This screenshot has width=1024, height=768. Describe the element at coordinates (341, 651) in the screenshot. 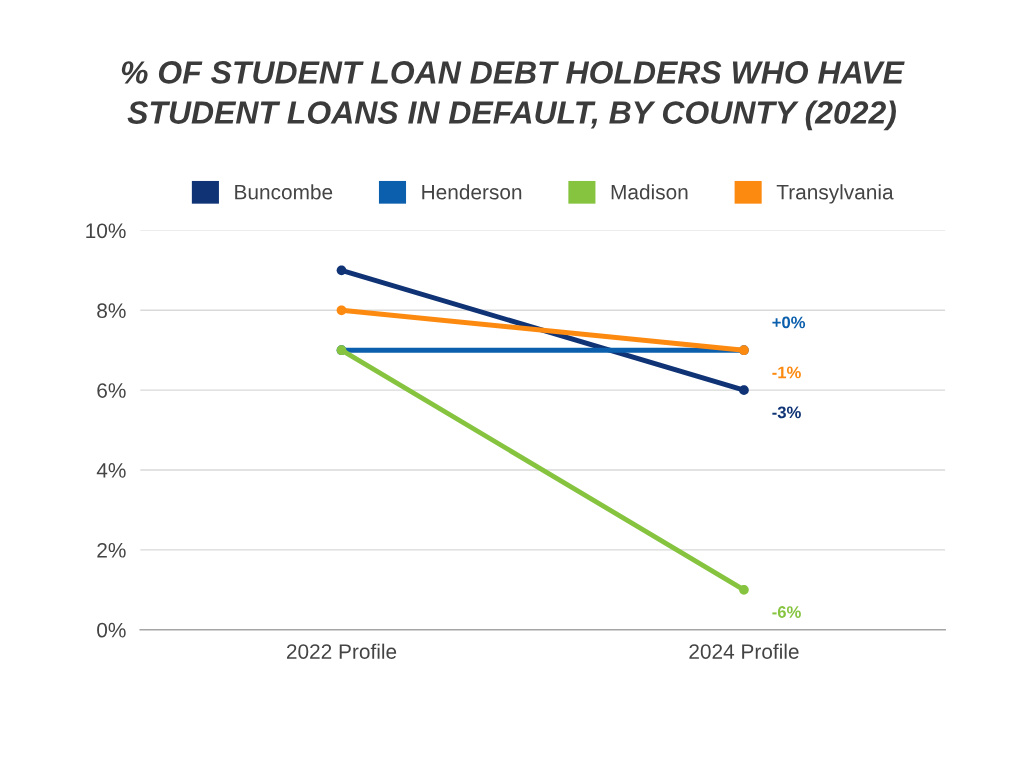

I see `x-tick-label: 2022 Profile` at that location.